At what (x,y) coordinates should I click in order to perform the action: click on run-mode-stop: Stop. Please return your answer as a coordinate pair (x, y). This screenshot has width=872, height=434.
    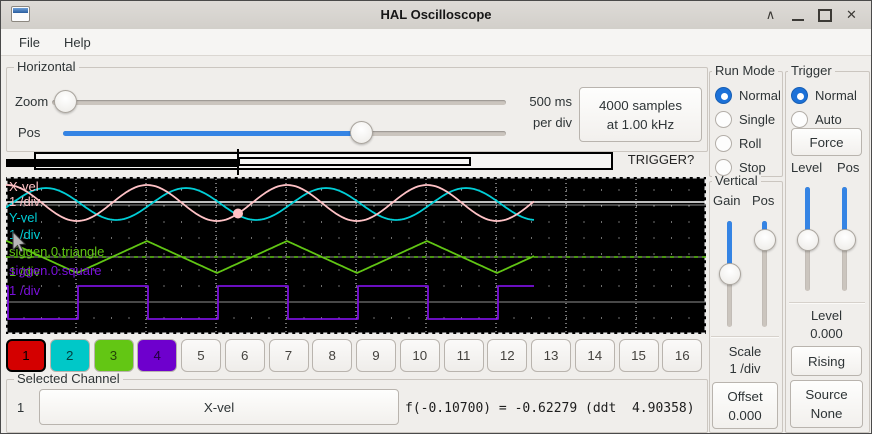
    Looking at the image, I should click on (740, 167).